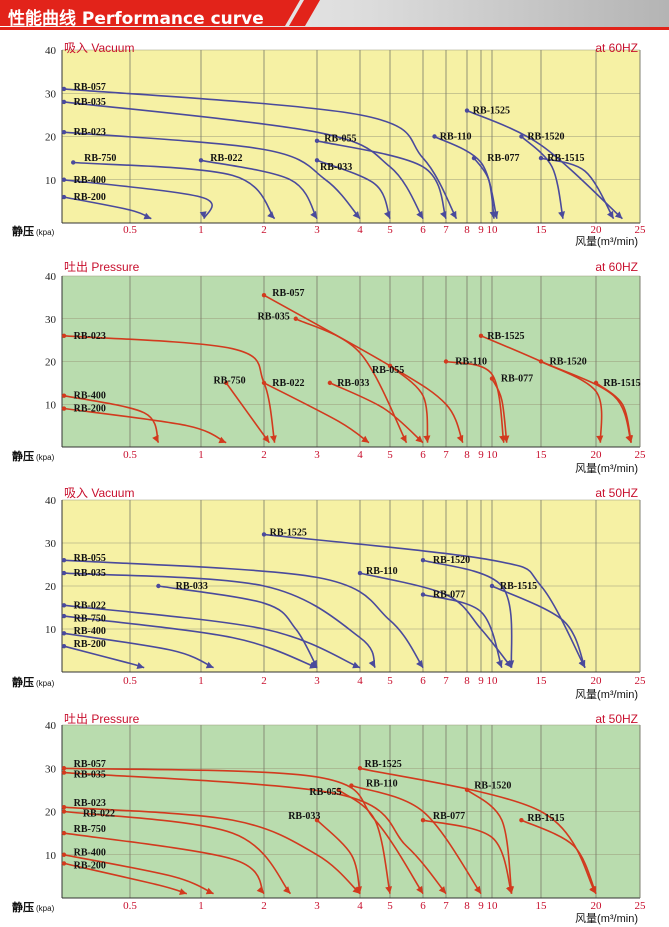 This screenshot has height=927, width=669. I want to click on curve-label: RB-055, so click(388, 370).